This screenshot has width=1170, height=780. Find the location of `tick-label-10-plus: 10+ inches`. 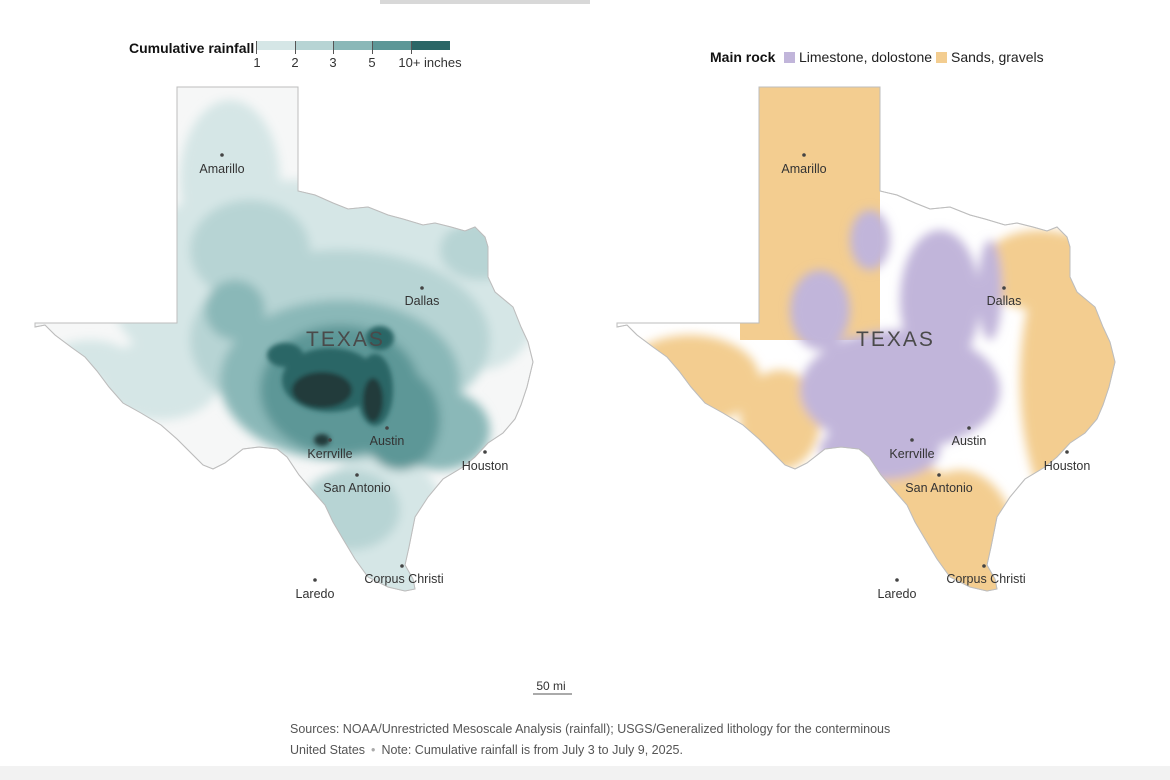

tick-label-10-plus: 10+ inches is located at coordinates (430, 62).